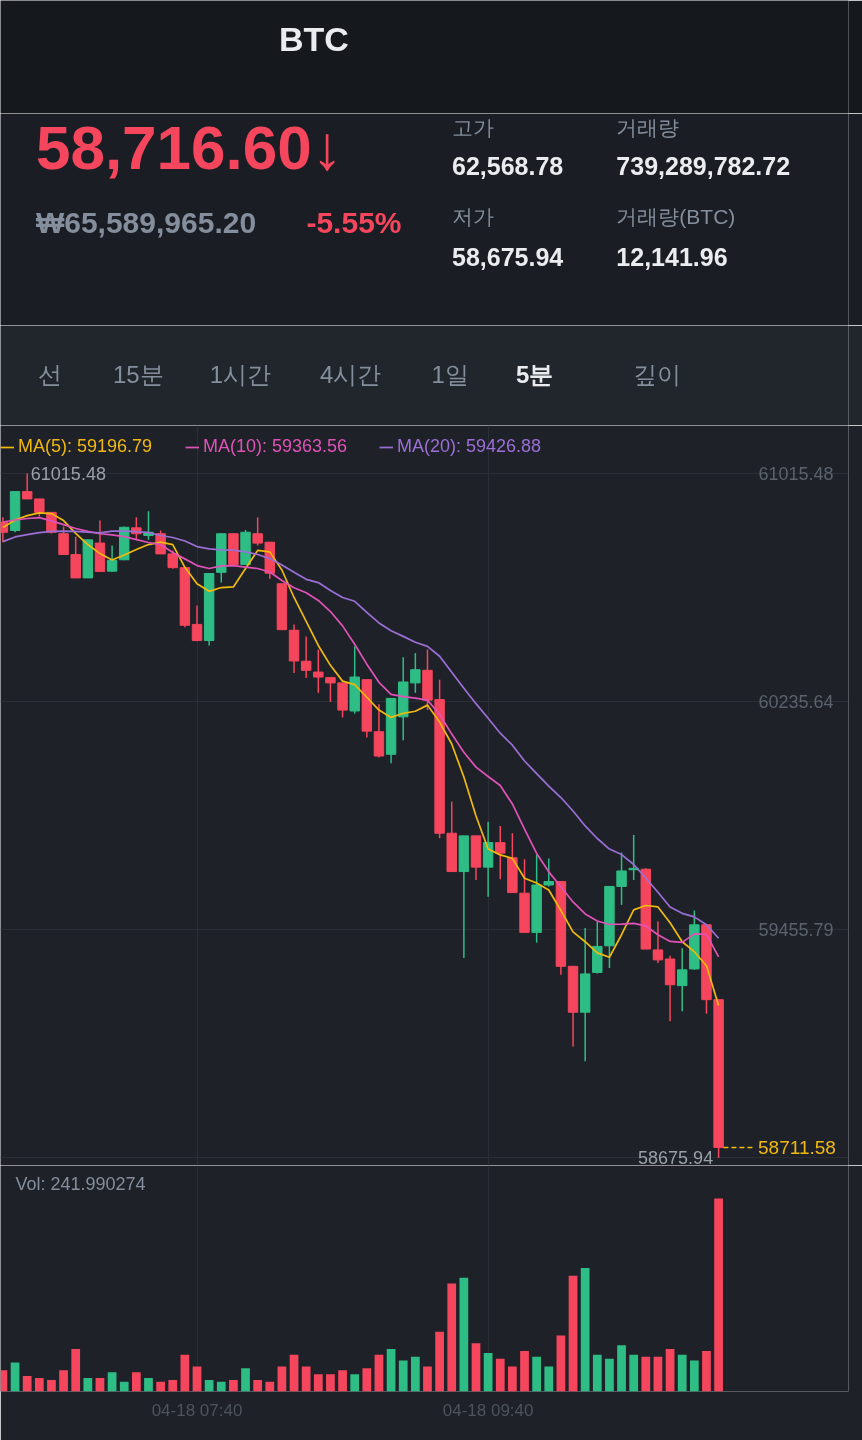 The height and width of the screenshot is (1440, 862). Describe the element at coordinates (508, 256) in the screenshot. I see `text: 58,675.94` at that location.